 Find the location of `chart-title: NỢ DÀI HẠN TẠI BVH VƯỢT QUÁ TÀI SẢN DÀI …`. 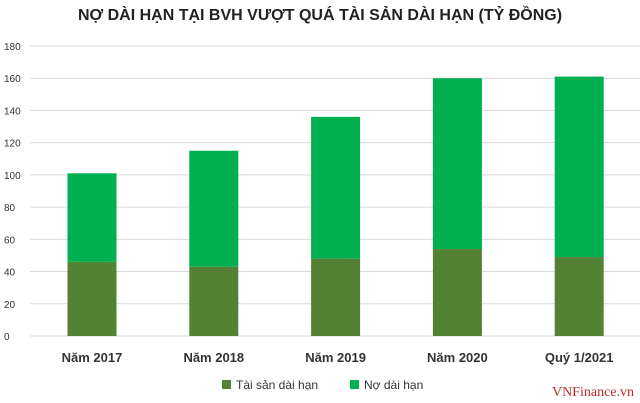

chart-title: NỢ DÀI HẠN TẠI BVH VƯỢT QUÁ TÀI SẢN DÀI … is located at coordinates (320, 15).